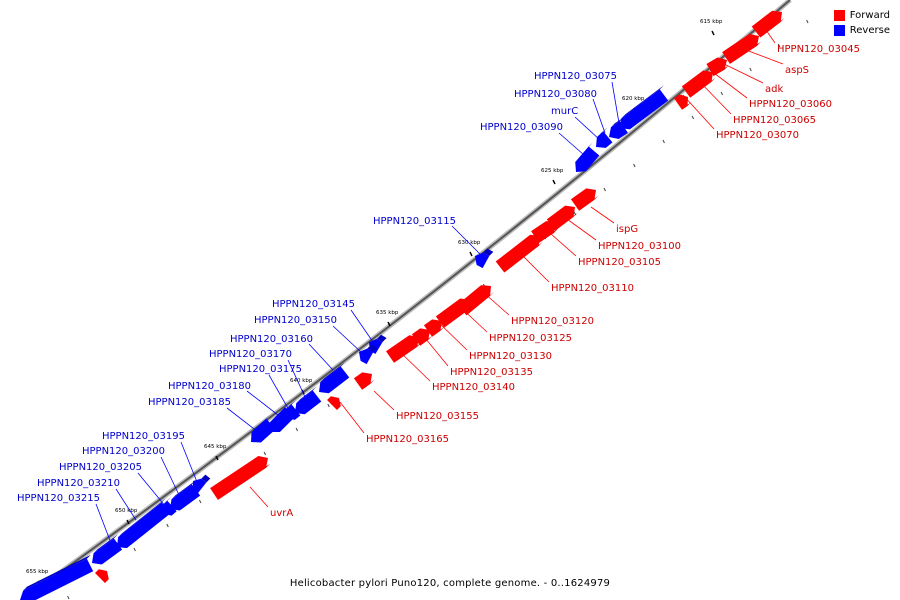 This screenshot has width=900, height=600. I want to click on reverse-swatch, so click(839, 30).